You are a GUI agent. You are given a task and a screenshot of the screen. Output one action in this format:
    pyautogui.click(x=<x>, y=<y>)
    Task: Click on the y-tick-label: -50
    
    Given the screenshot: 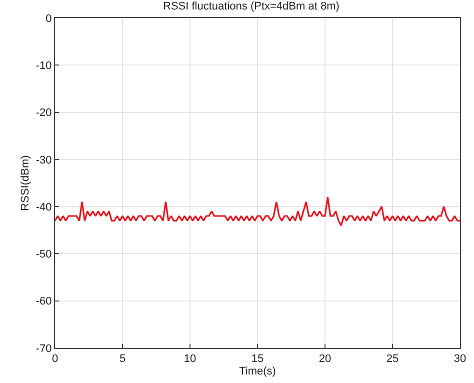 What is the action you would take?
    pyautogui.click(x=44, y=254)
    